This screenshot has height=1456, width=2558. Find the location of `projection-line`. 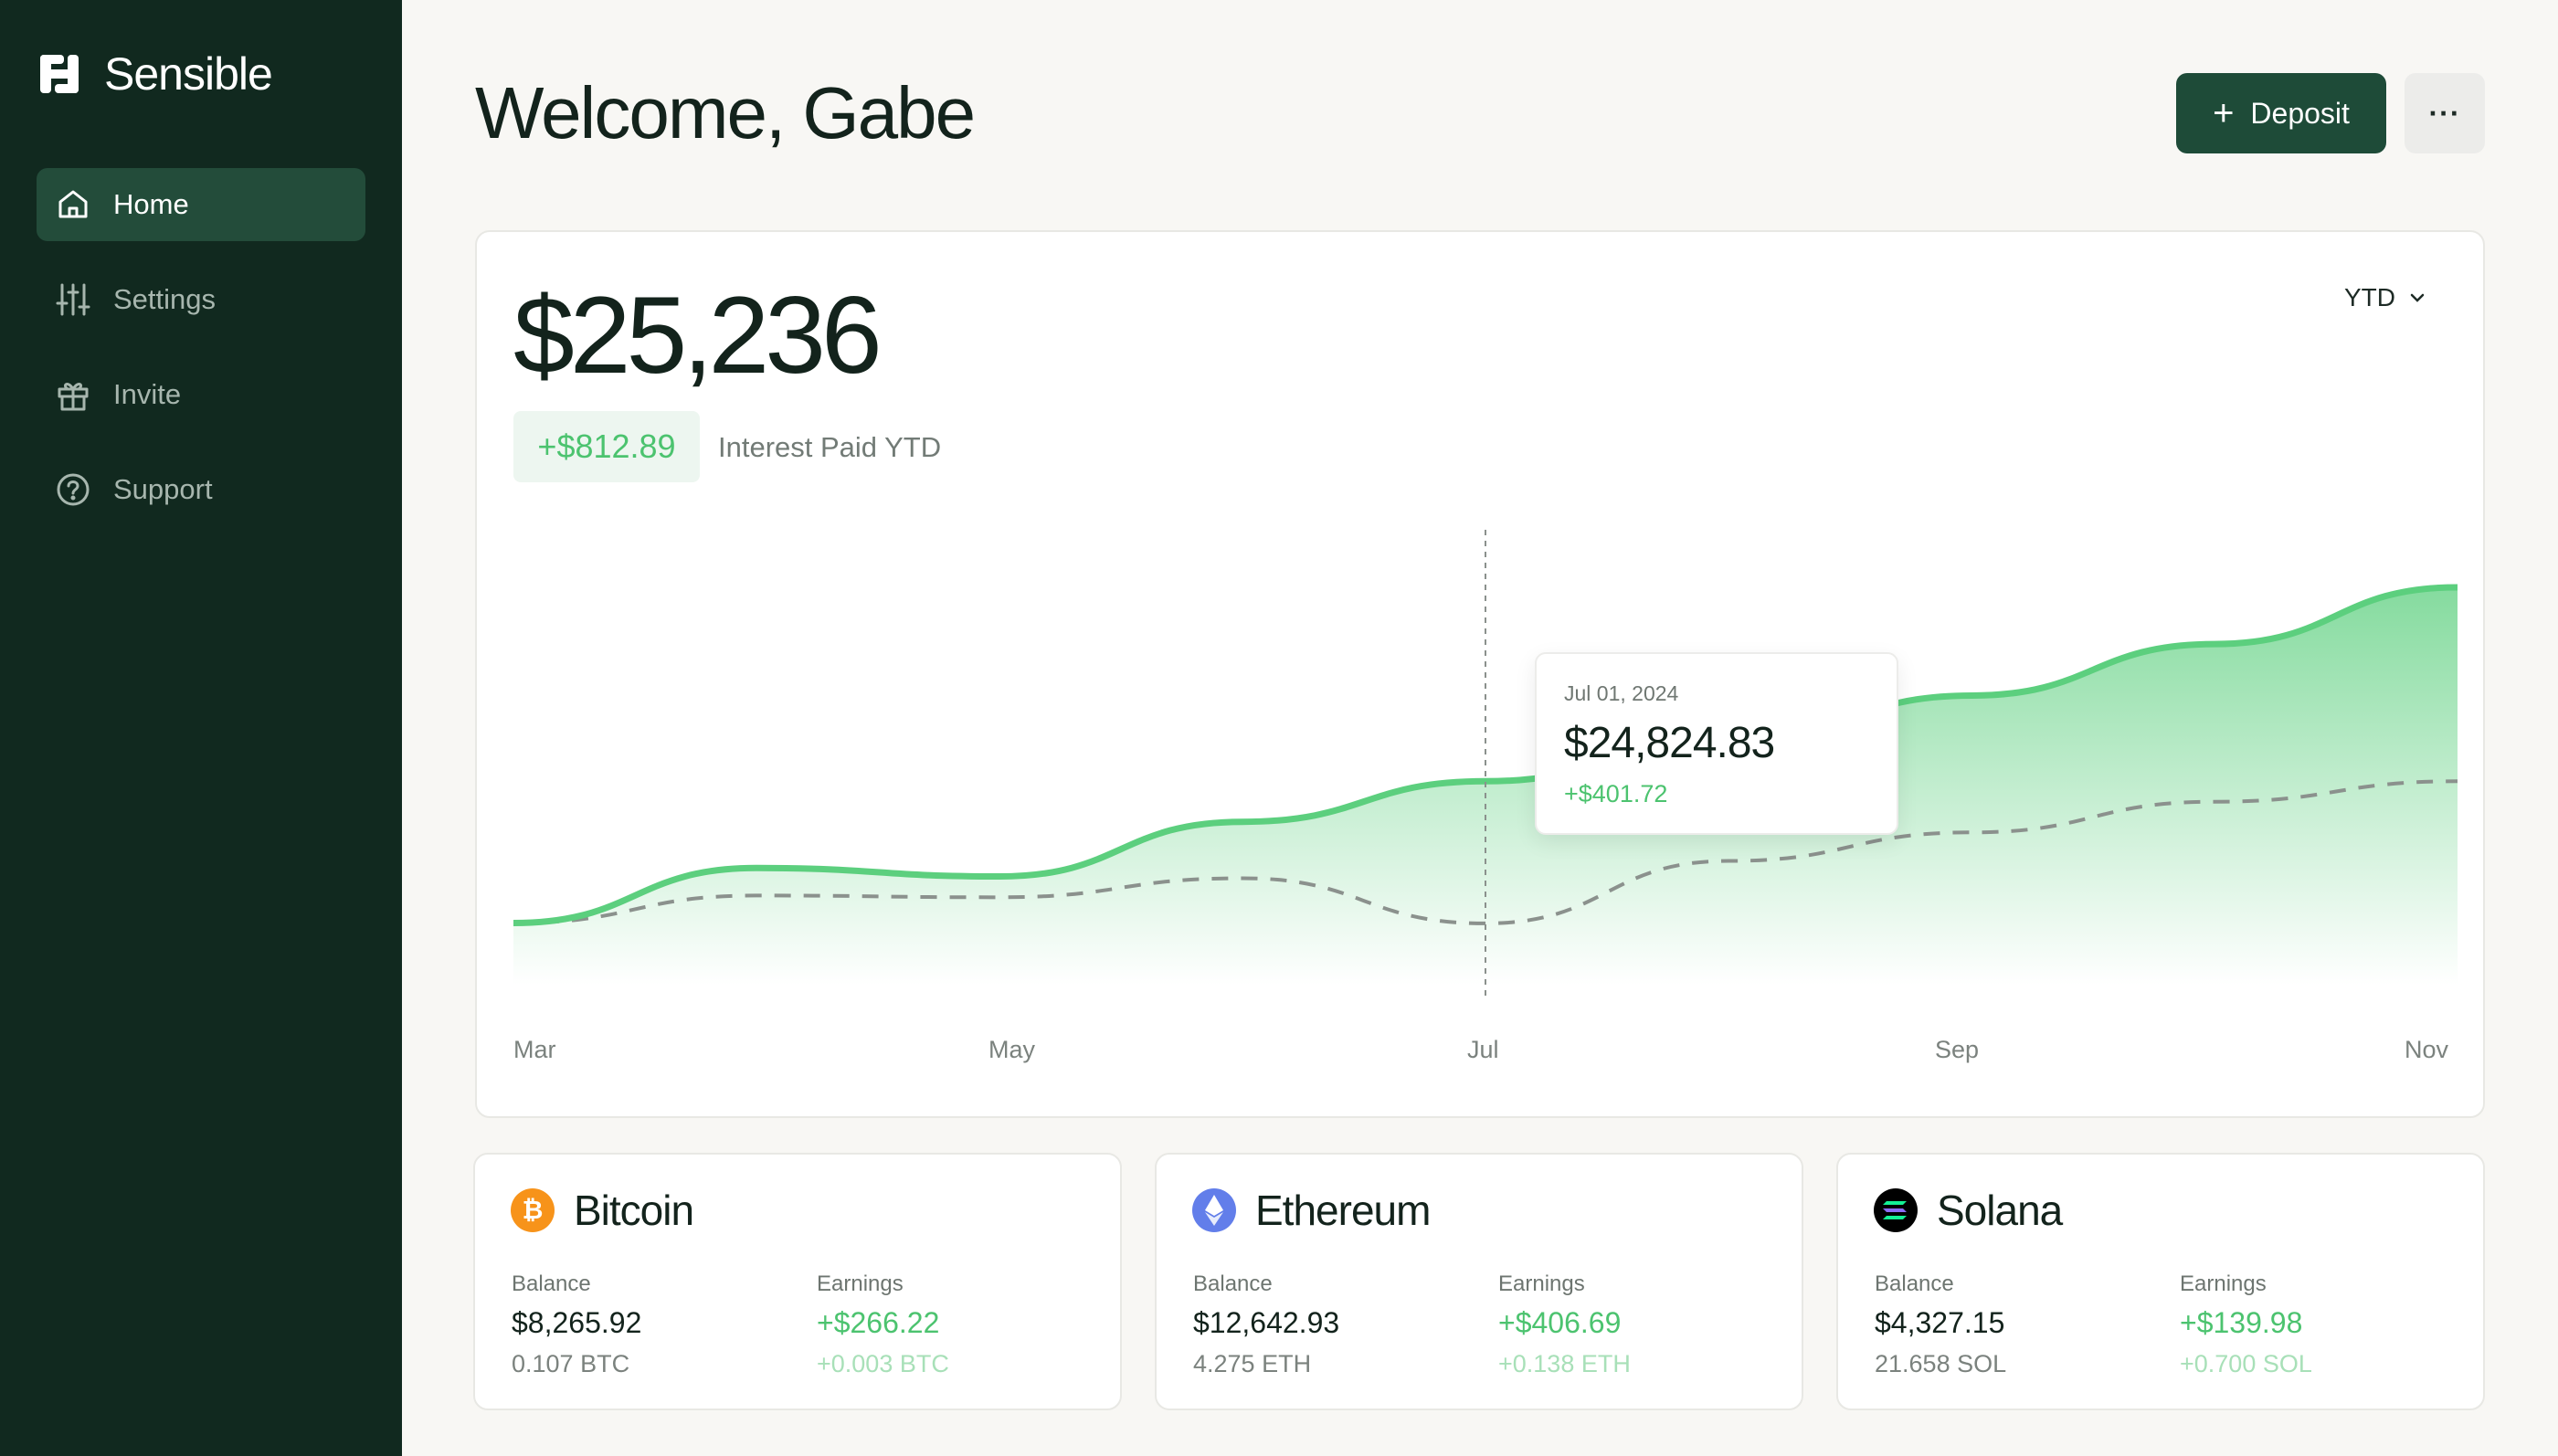

projection-line is located at coordinates (1485, 852).